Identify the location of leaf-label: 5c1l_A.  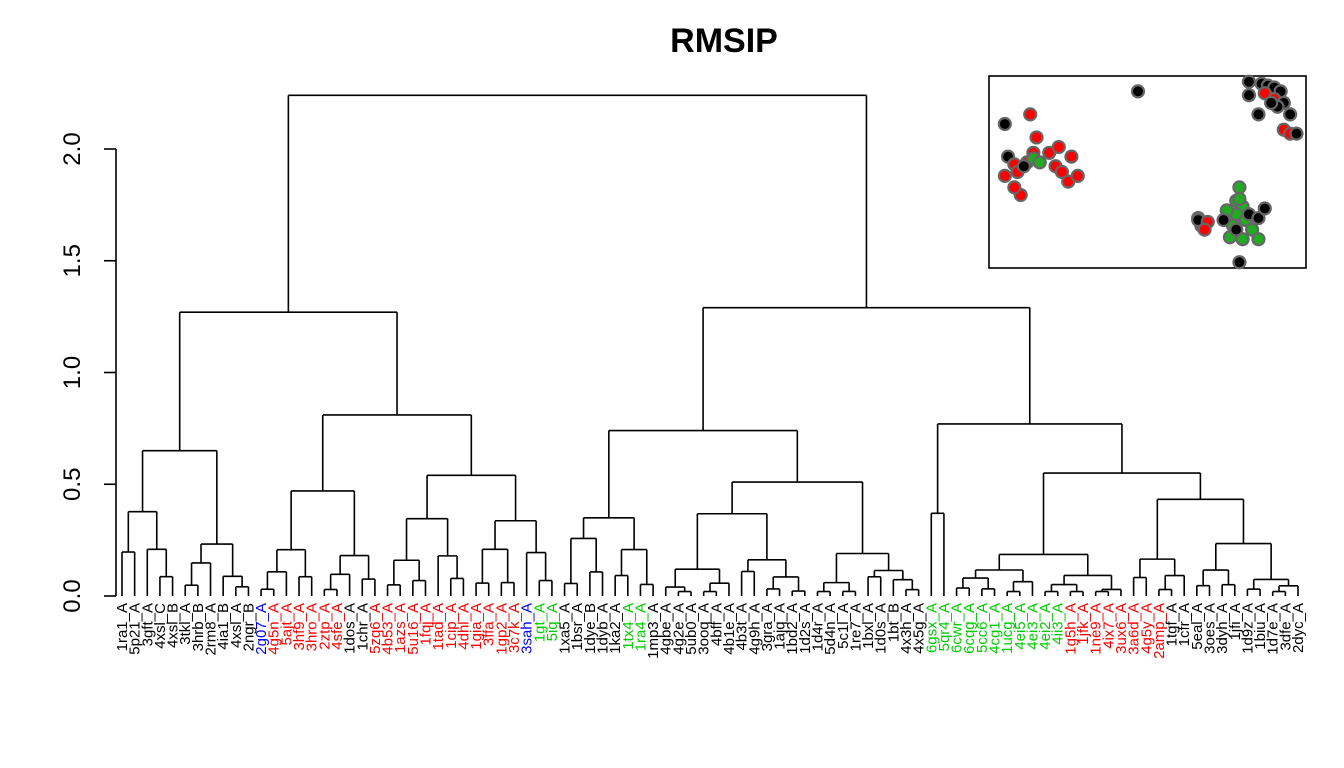
(843, 626).